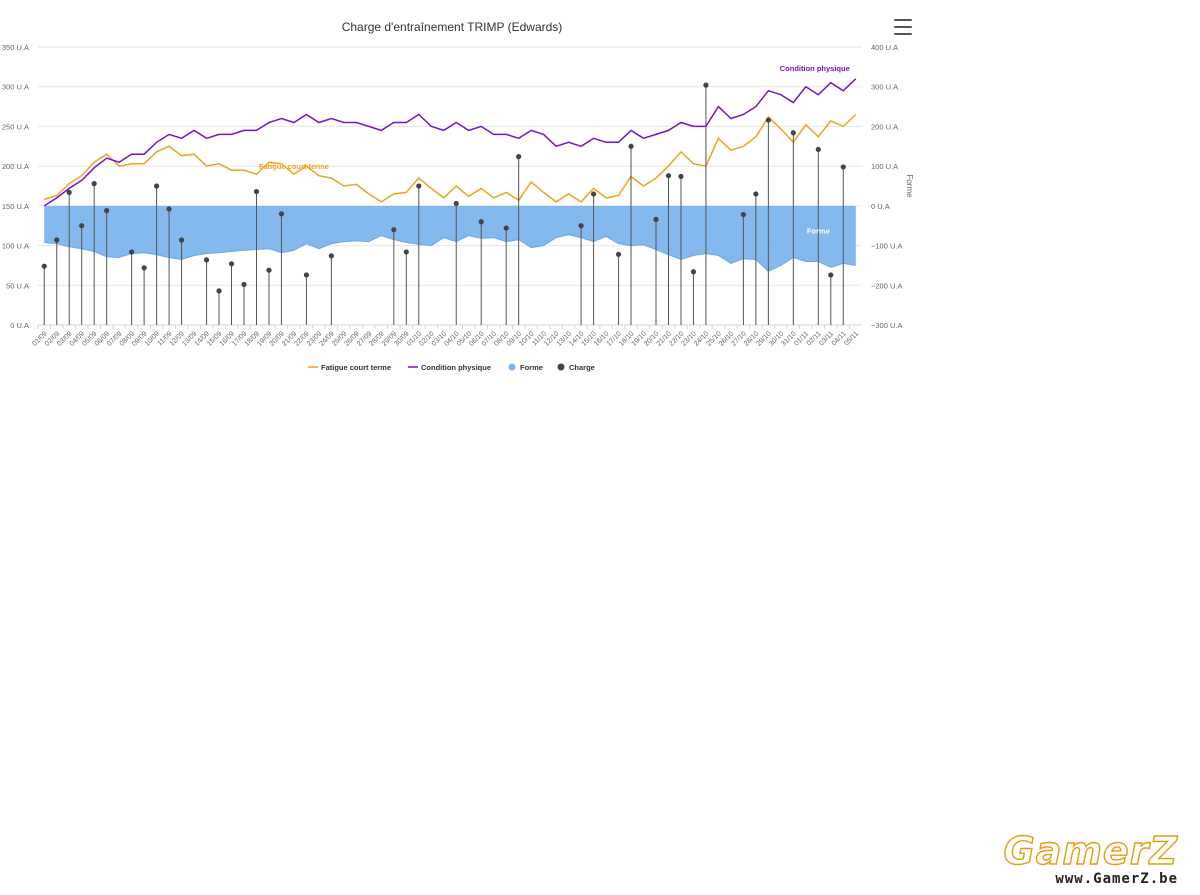 This screenshot has width=1200, height=895. I want to click on watermark-logo: GamerZ, so click(1090, 851).